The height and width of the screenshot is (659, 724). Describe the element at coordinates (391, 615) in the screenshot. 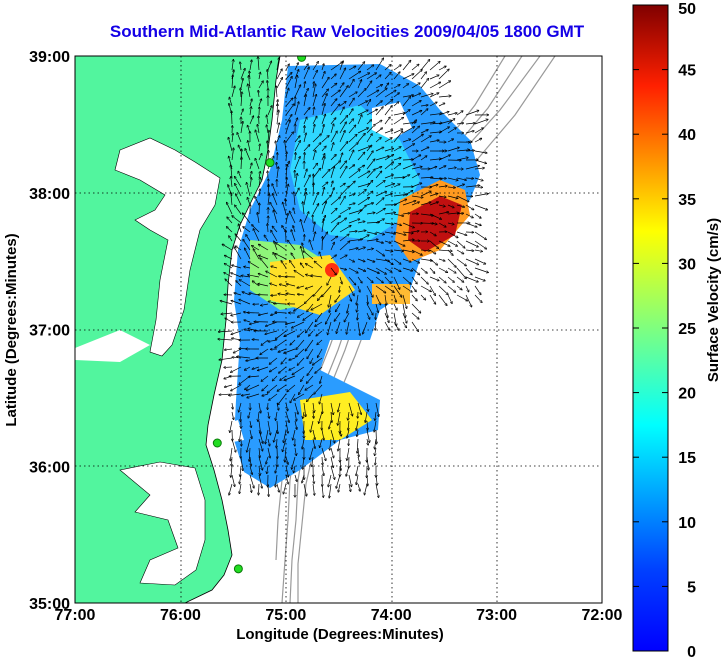

I see `x-tick-label: 74:00` at that location.